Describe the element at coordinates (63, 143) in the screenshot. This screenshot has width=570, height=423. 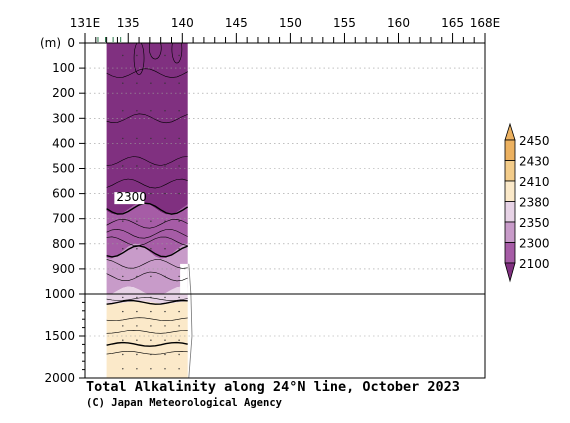
I see `y-tick-label: 400` at that location.